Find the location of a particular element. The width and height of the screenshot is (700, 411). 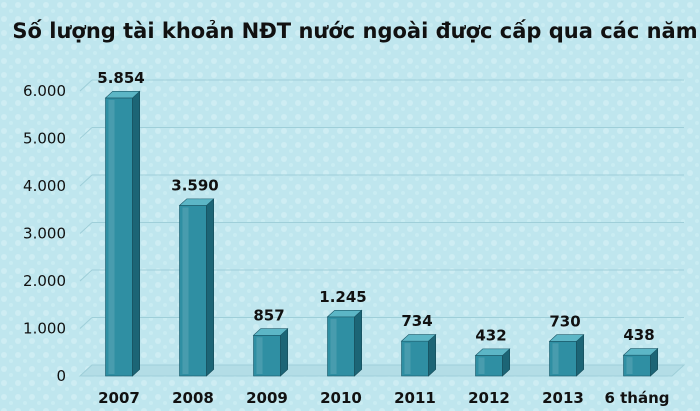

y-tick-label: 4.000 is located at coordinates (44, 186).